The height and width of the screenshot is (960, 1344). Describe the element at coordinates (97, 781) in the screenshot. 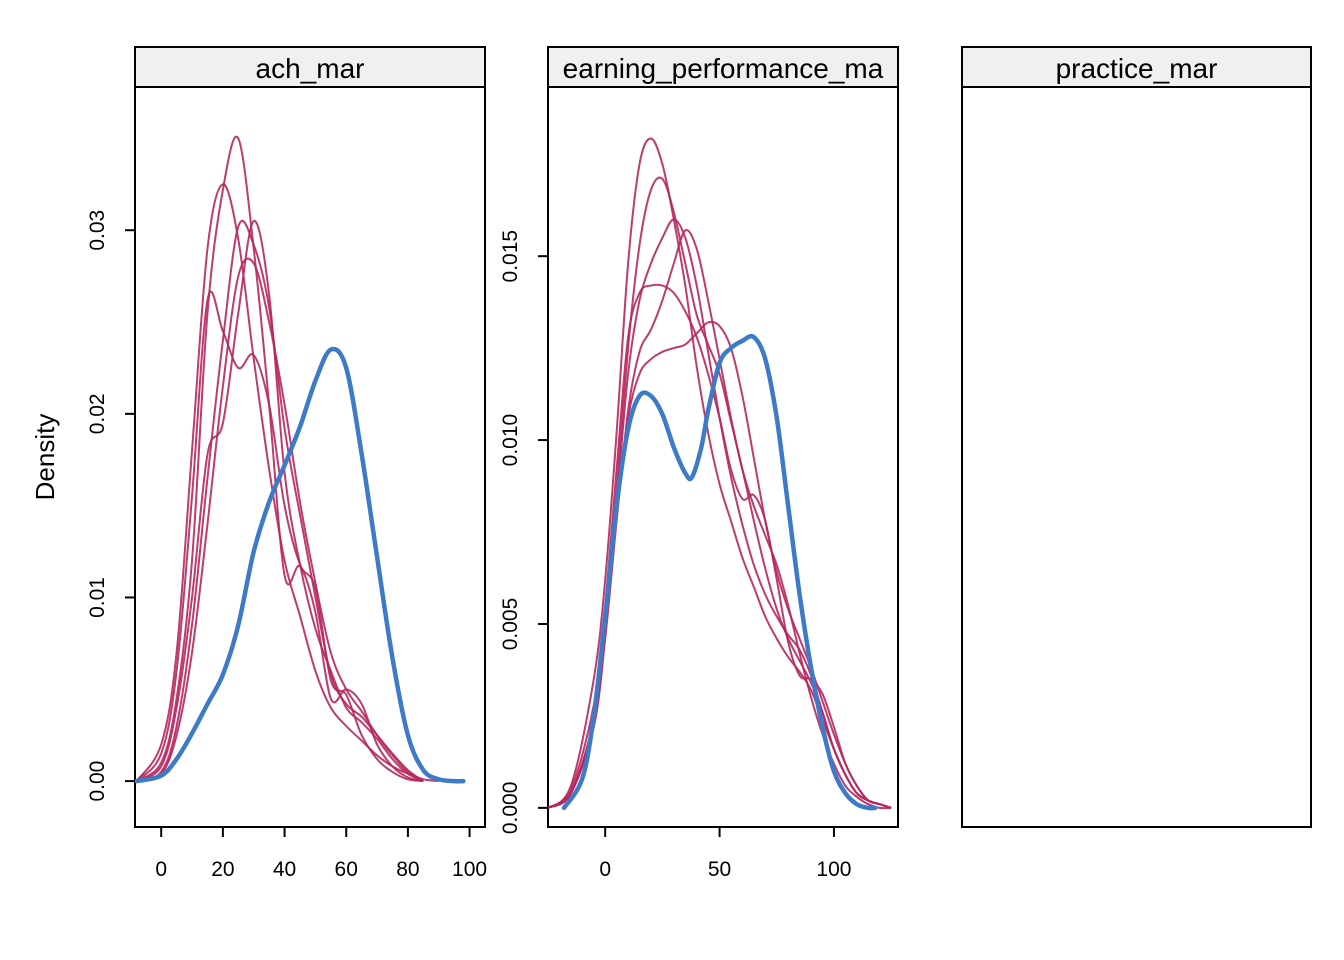

I see `y-tick-label: 0.00` at that location.